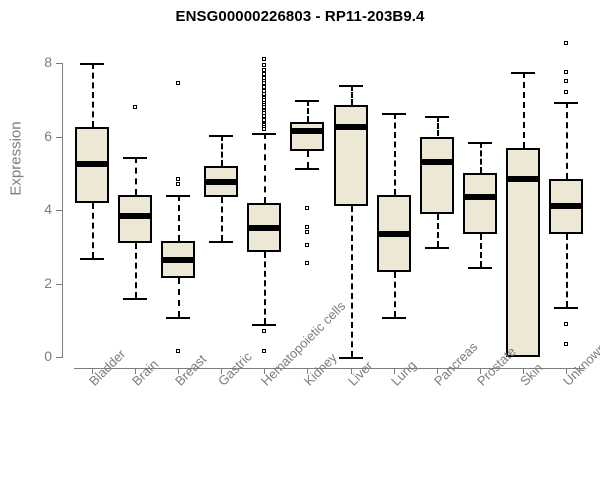  I want to click on y-axis-tick-label: 6, so click(48, 135).